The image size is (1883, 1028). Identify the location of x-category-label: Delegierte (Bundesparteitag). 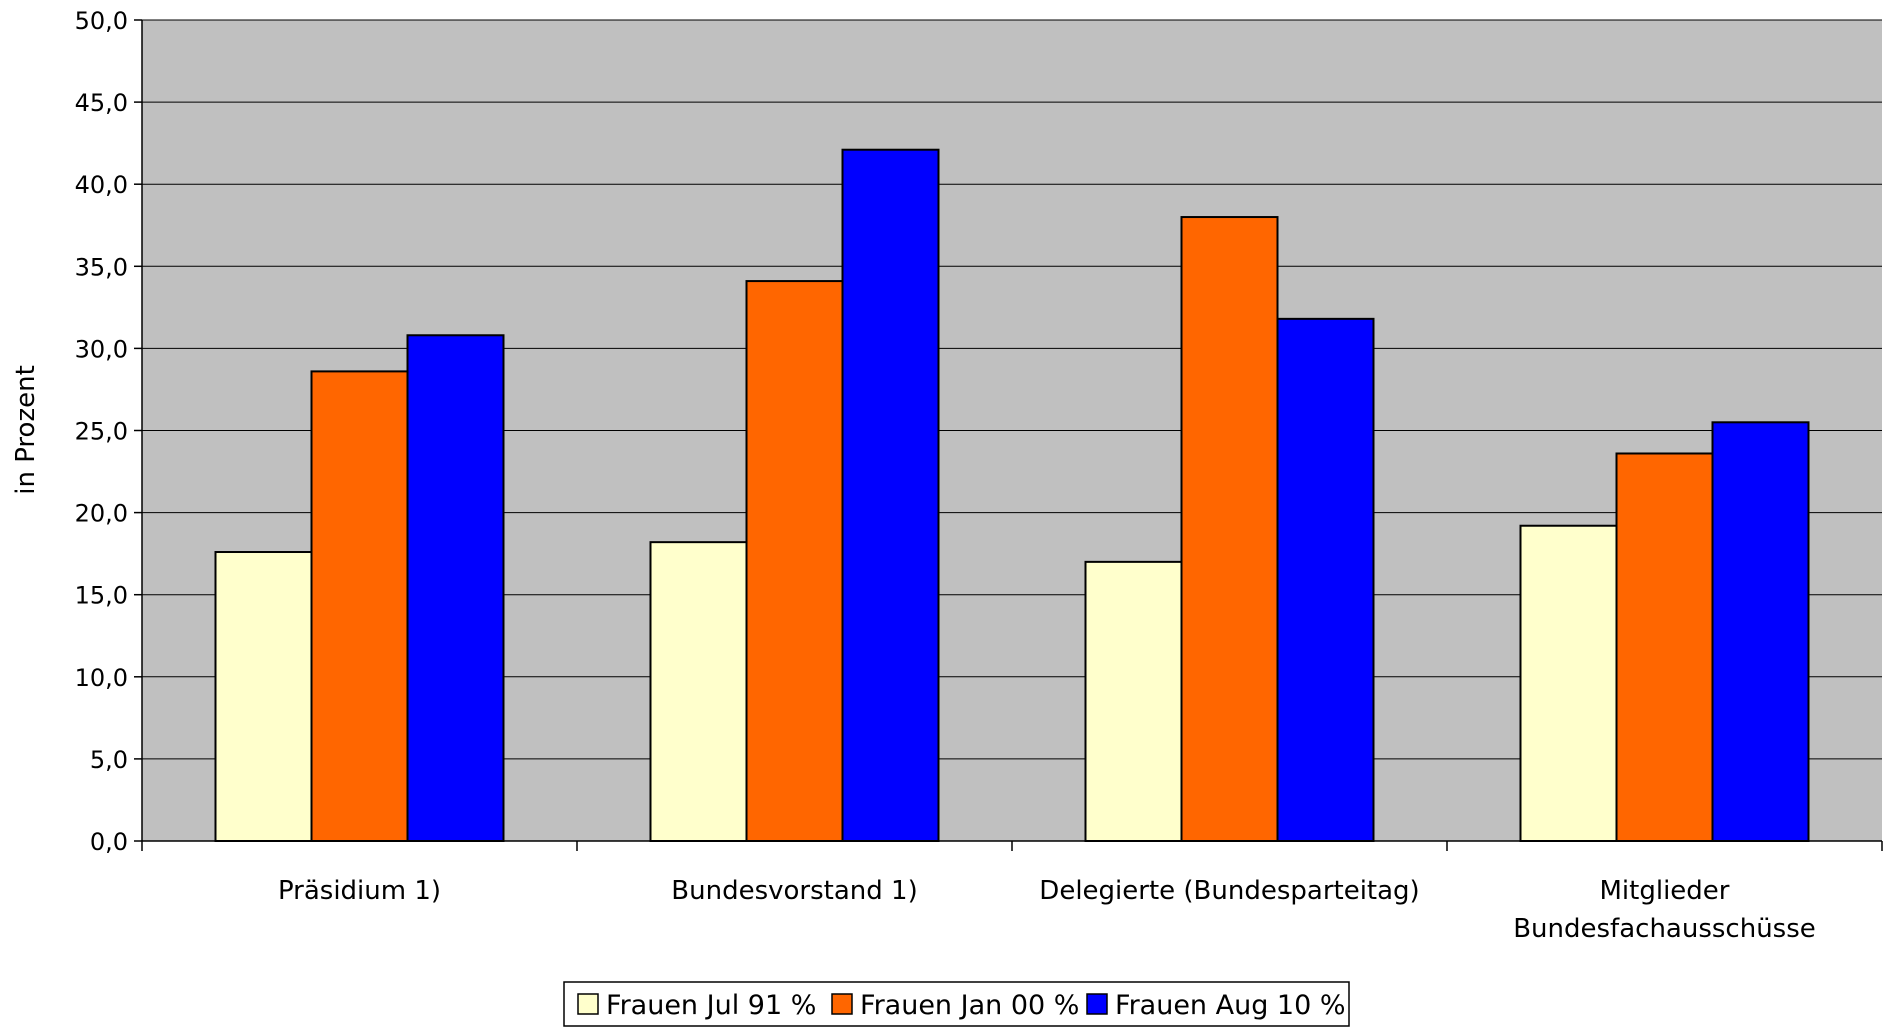
(1229, 891).